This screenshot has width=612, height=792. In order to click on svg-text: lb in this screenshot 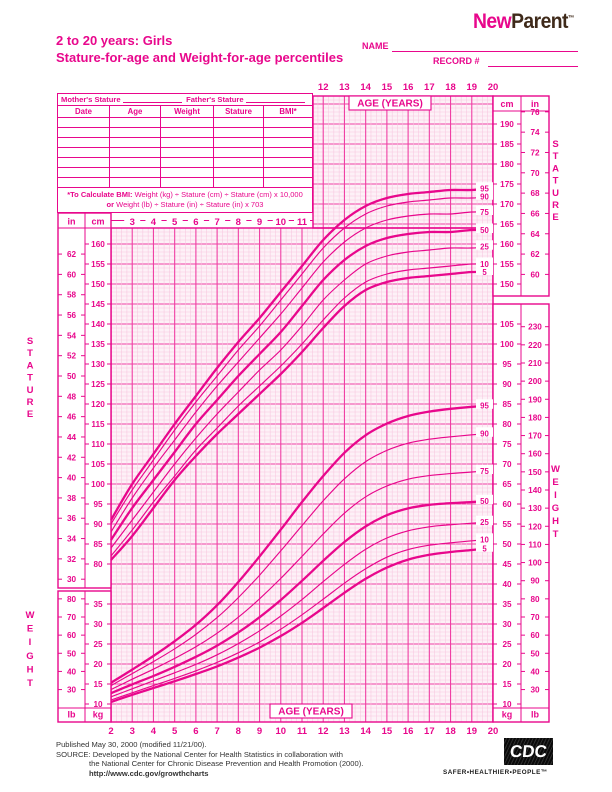, I will do `click(535, 715)`.